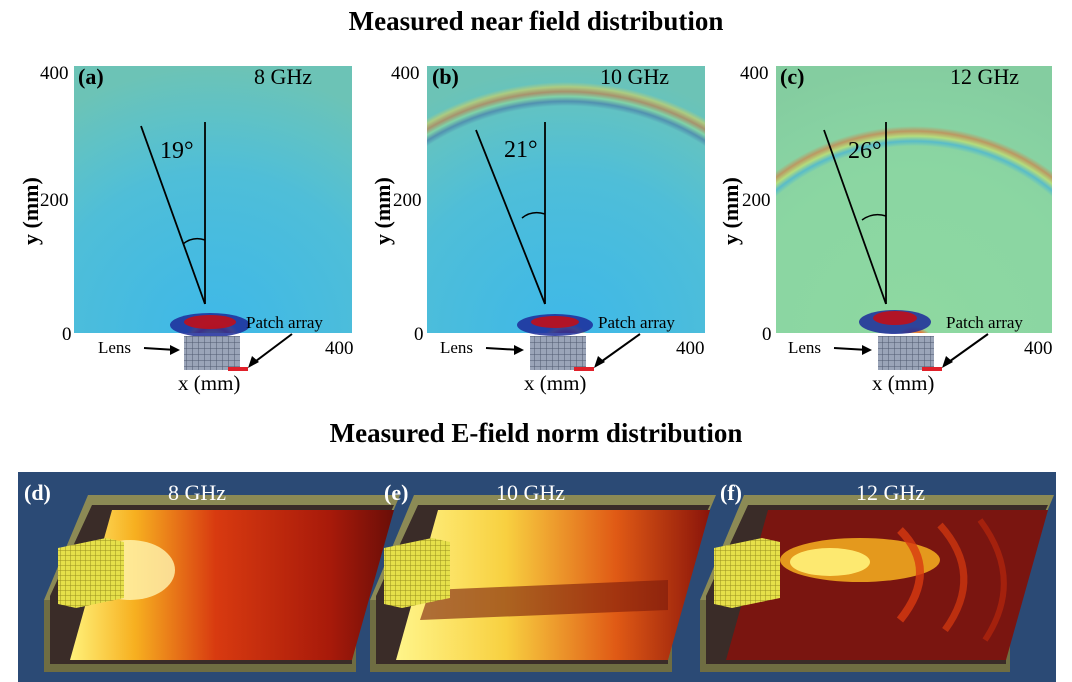 The height and width of the screenshot is (682, 1072). I want to click on lens-block-b, so click(558, 353).